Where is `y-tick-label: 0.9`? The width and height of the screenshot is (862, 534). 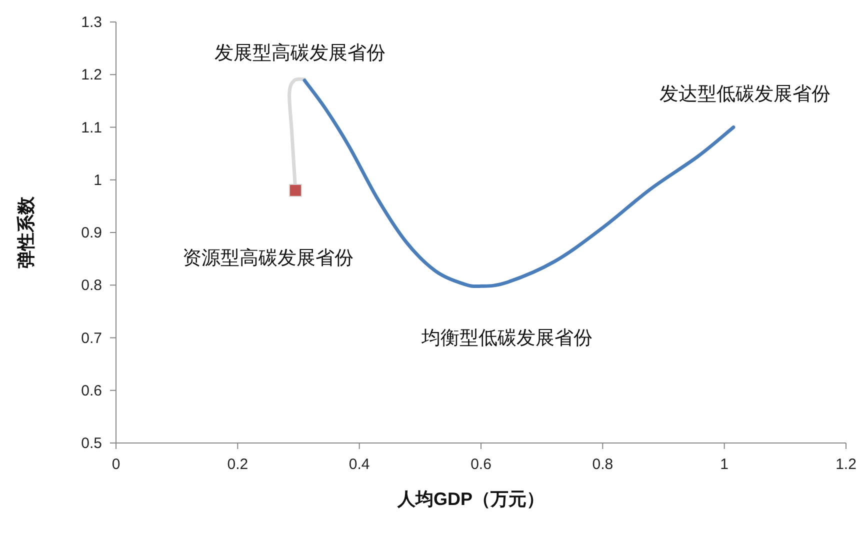 y-tick-label: 0.9 is located at coordinates (91, 233).